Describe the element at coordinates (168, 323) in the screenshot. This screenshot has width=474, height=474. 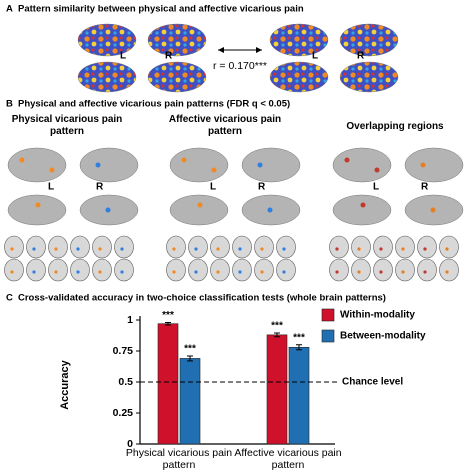
I see `error-bar` at that location.